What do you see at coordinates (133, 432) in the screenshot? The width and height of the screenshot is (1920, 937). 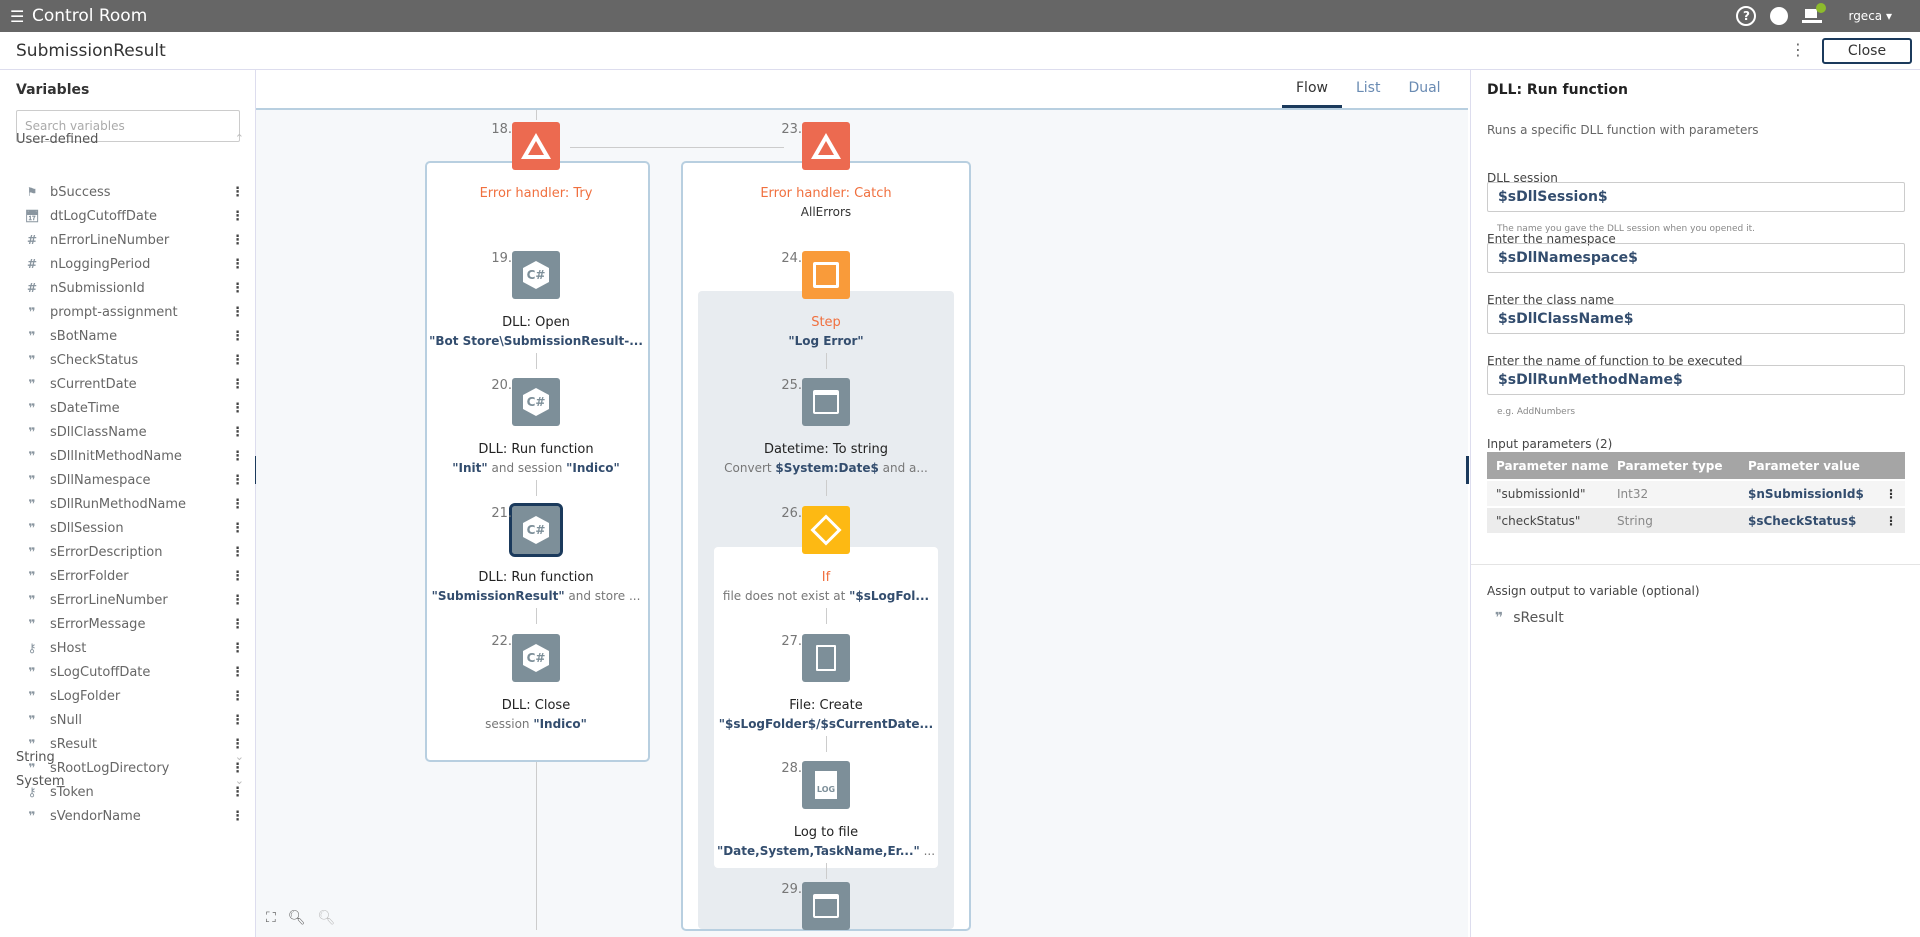 I see `variable-item: ❞ sDllClassName ⋮` at bounding box center [133, 432].